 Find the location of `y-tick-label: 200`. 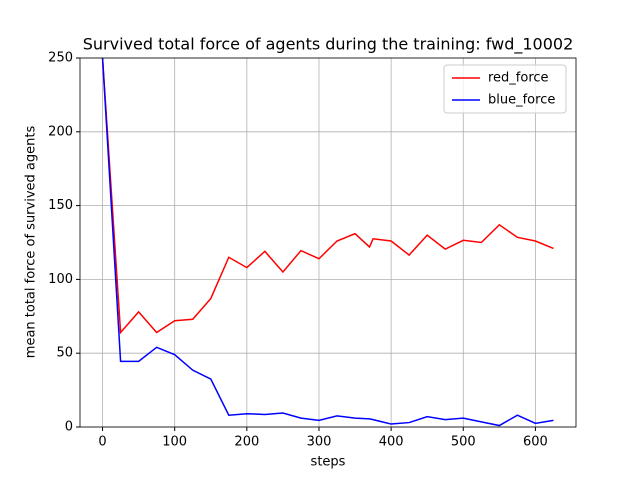

y-tick-label: 200 is located at coordinates (60, 131).